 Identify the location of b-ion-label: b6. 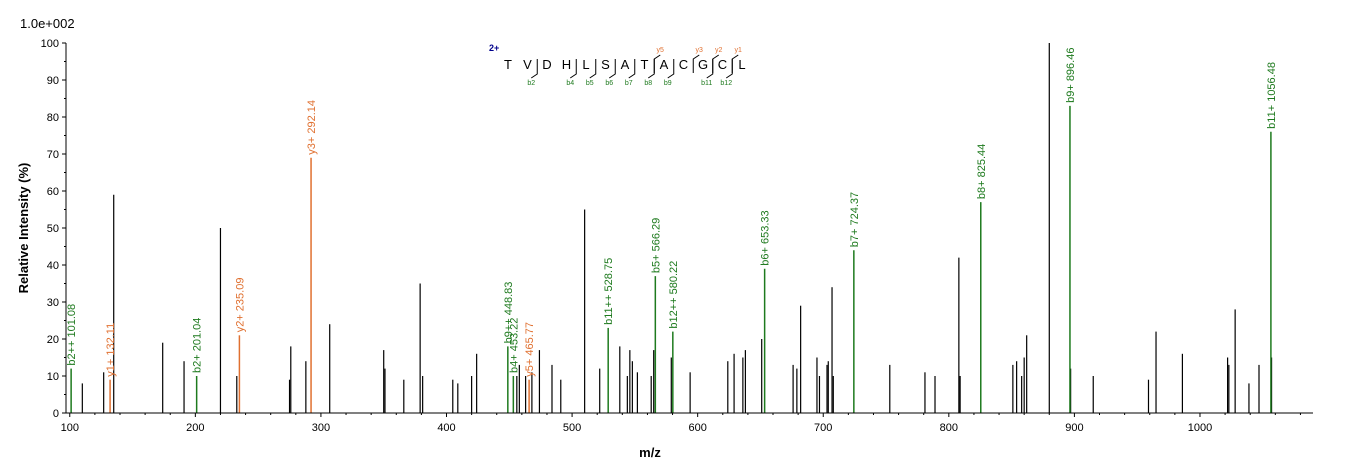
(609, 83).